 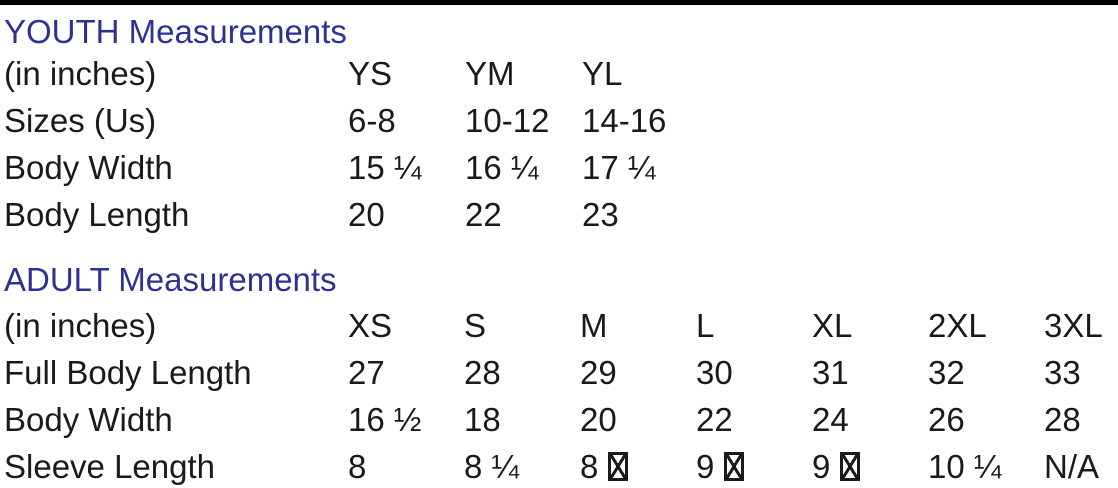 I want to click on adult-col-s: S, so click(x=475, y=325).